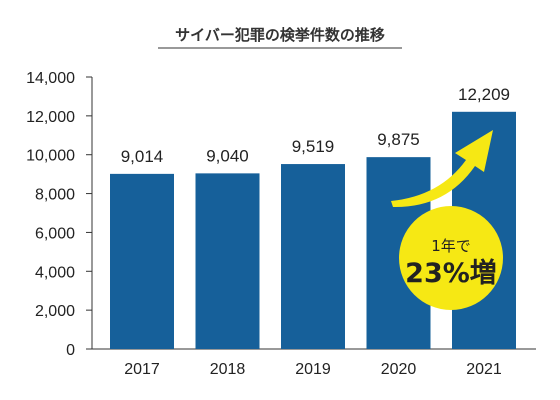 This screenshot has height=400, width=560. I want to click on y-tick-label: 10,000, so click(50, 156).